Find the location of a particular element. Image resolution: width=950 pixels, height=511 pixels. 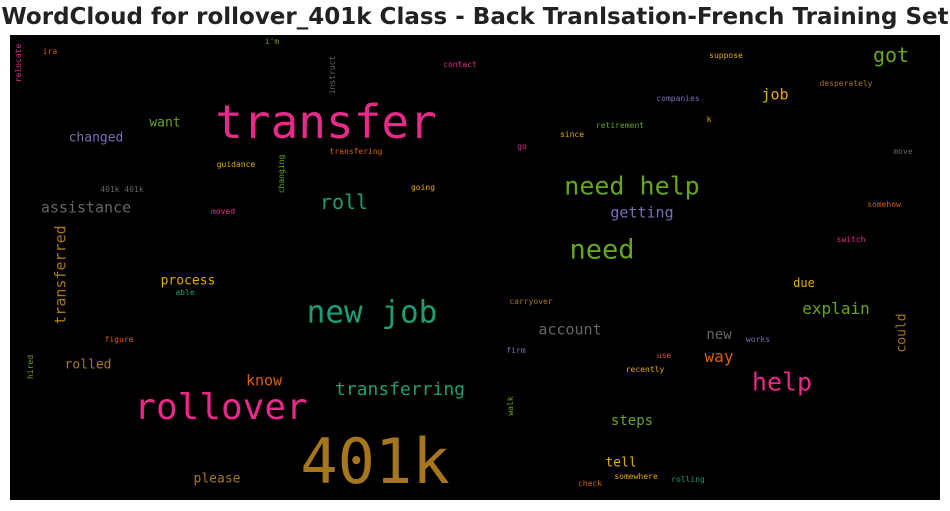

word-use: use is located at coordinates (664, 355).